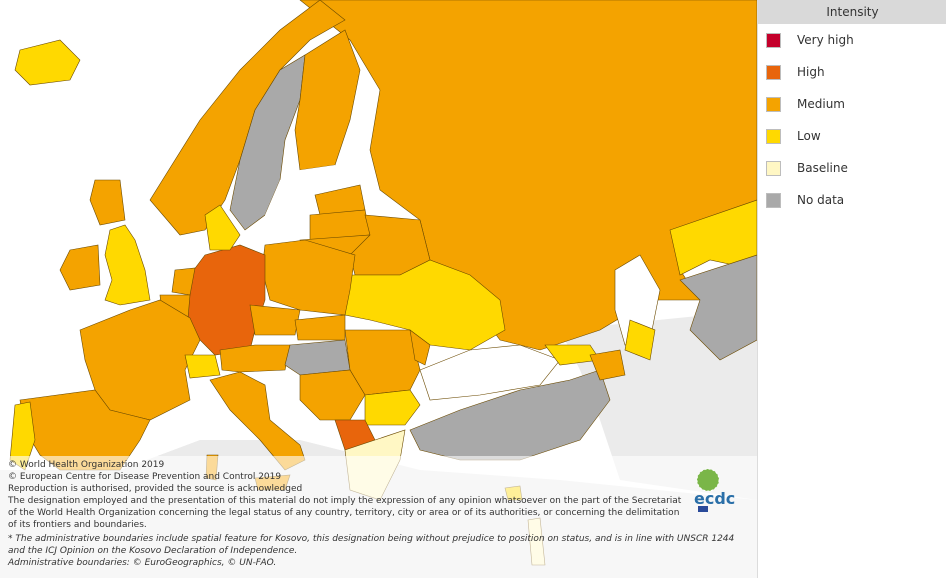  What do you see at coordinates (140, 360) in the screenshot?
I see `country-france` at bounding box center [140, 360].